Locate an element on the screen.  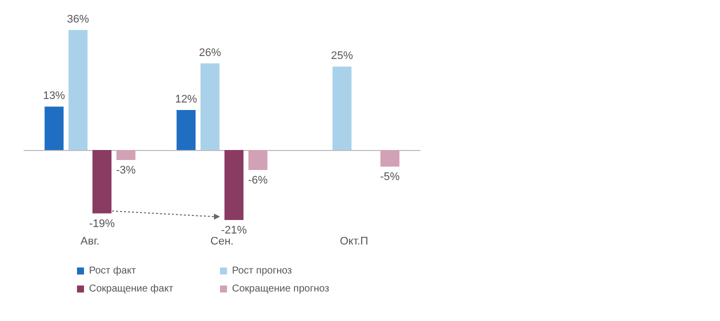
data-label: 36% is located at coordinates (78, 20).